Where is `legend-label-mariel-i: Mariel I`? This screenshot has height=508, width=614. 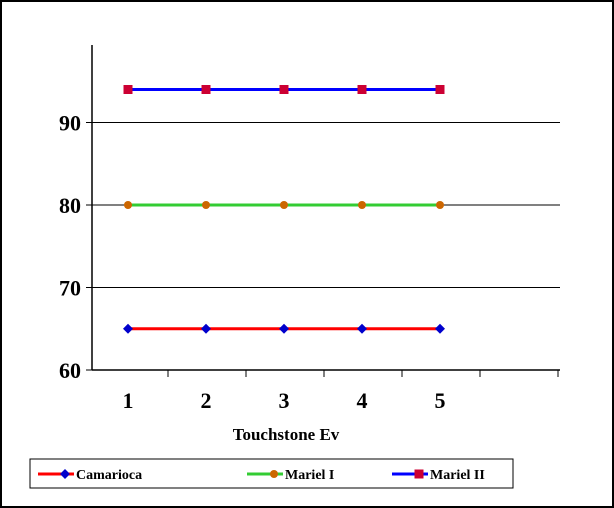 legend-label-mariel-i: Mariel I is located at coordinates (309, 475).